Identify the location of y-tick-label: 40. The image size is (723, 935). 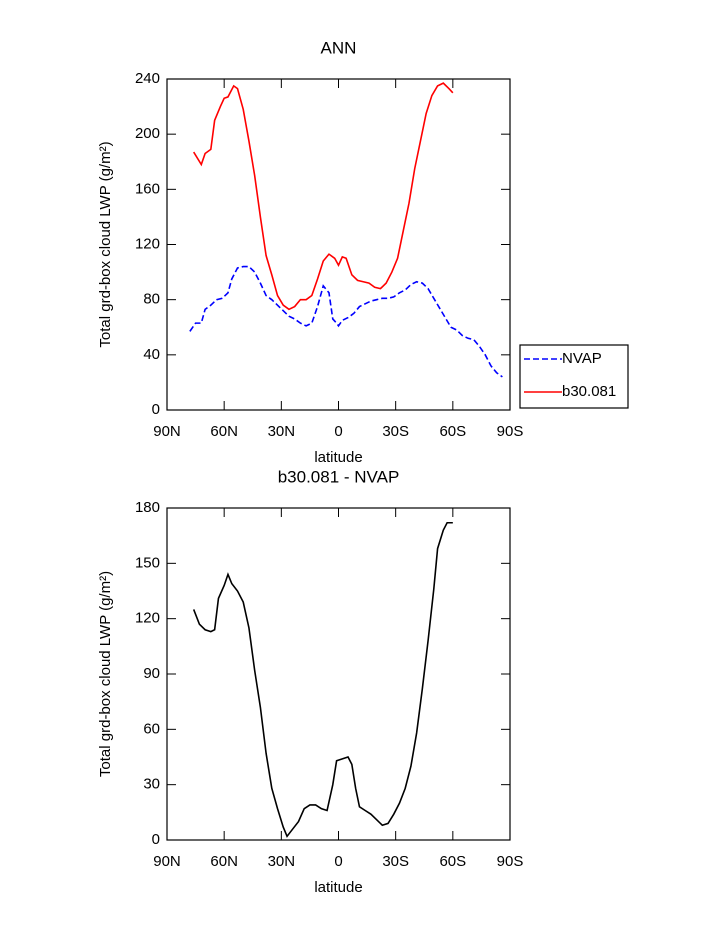
(151, 354).